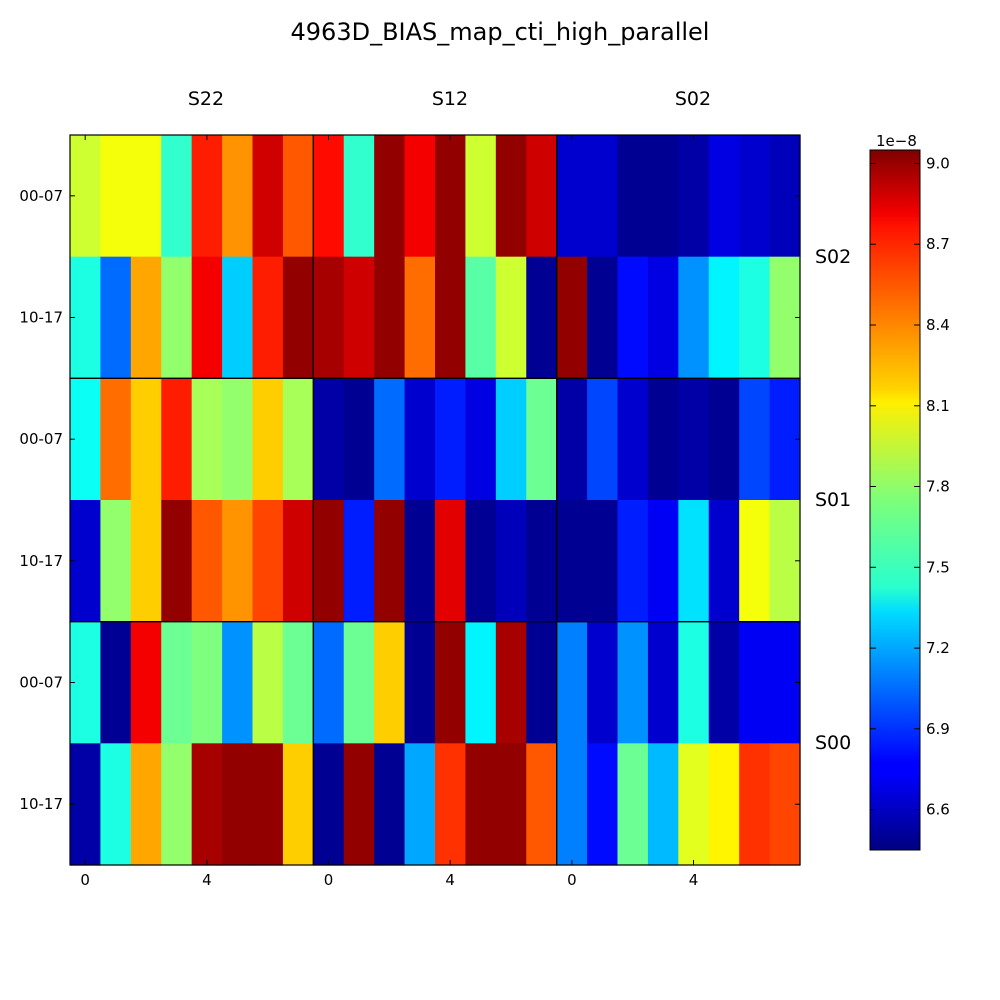  Describe the element at coordinates (938, 729) in the screenshot. I see `colorbar-tick-label: 6.9` at that location.